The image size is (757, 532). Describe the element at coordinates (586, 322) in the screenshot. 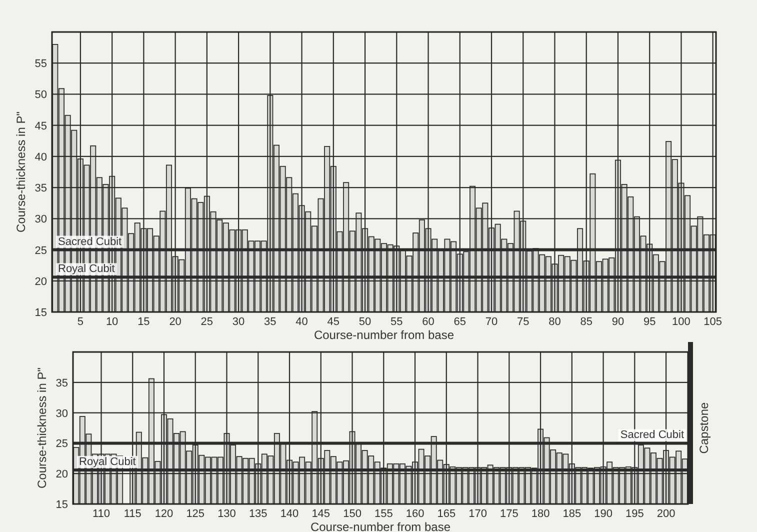

I see `x-tick-label: 85` at that location.